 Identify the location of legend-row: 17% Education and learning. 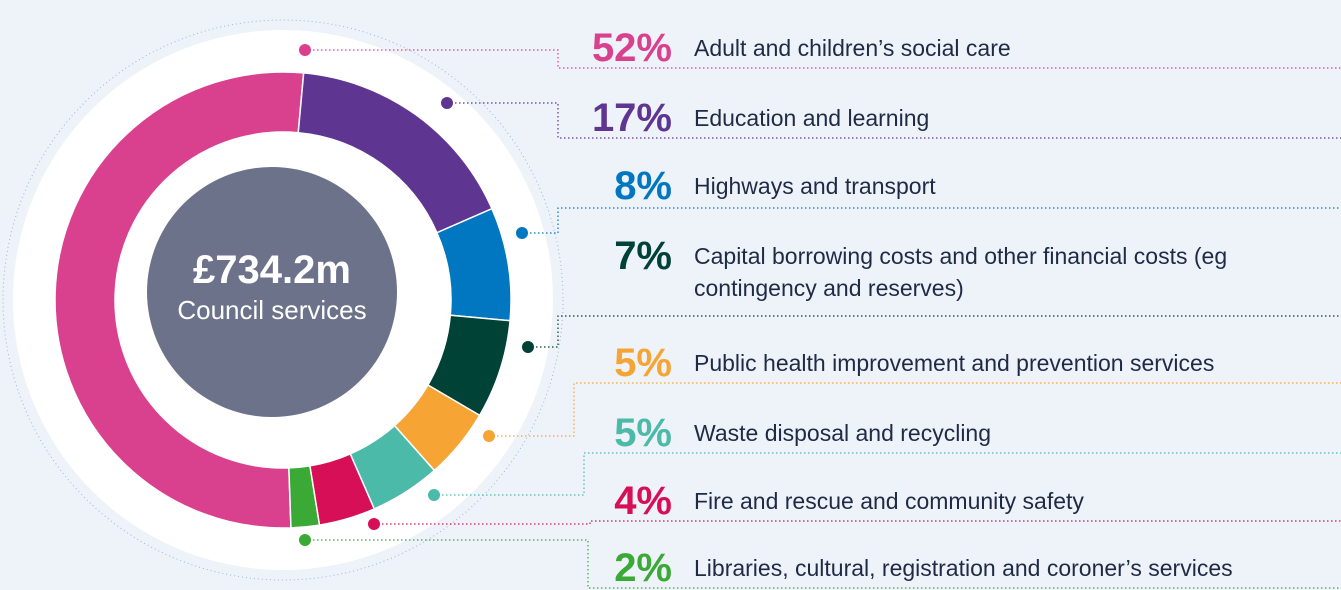
(744, 118).